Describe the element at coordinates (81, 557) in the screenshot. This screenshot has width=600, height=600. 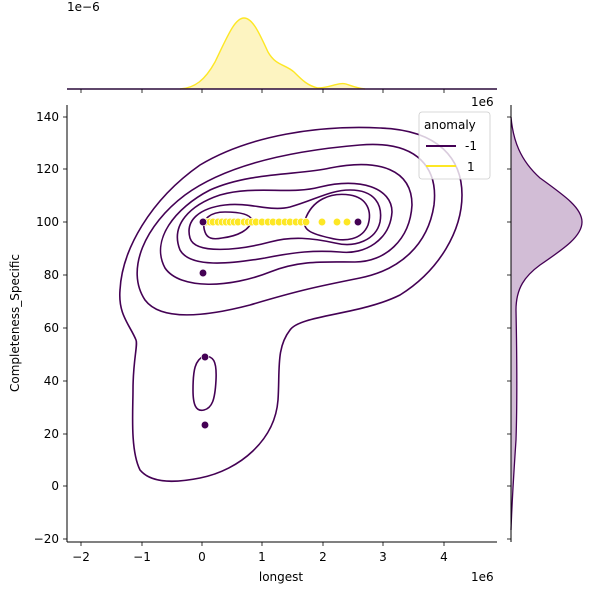
I see `svg-text: −2` at that location.